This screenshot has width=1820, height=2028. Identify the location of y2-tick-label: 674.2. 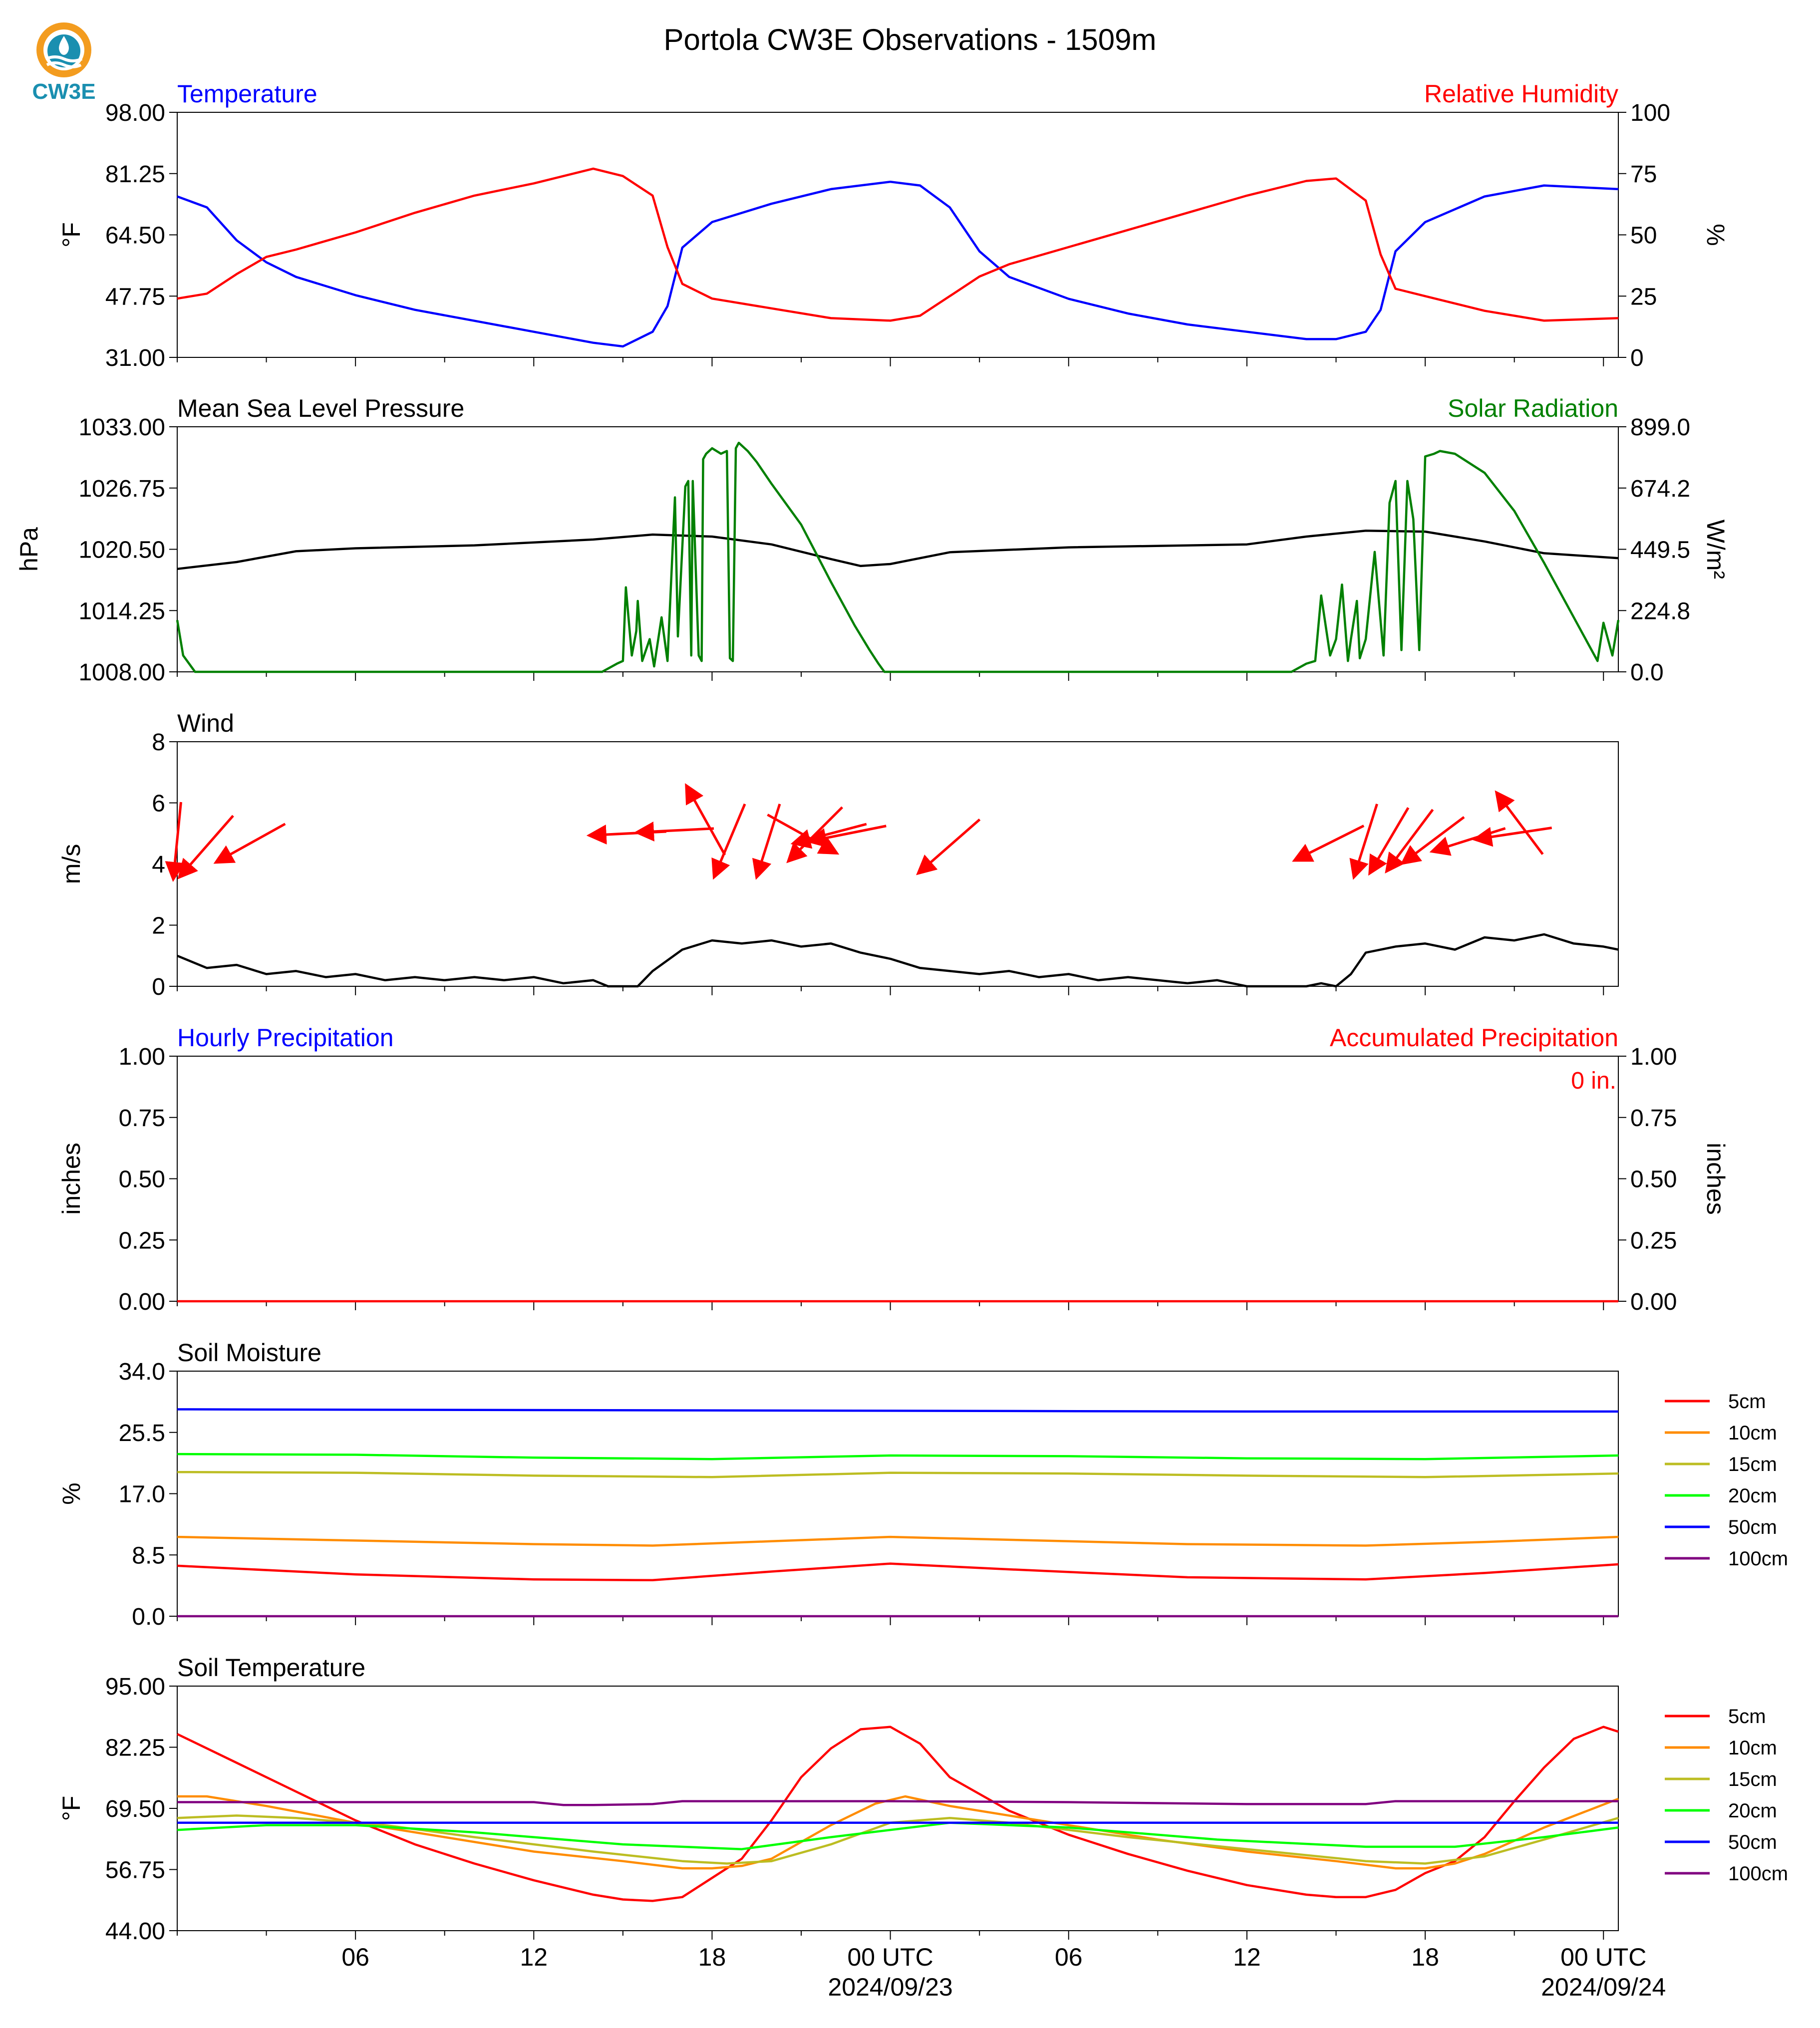
(1660, 489).